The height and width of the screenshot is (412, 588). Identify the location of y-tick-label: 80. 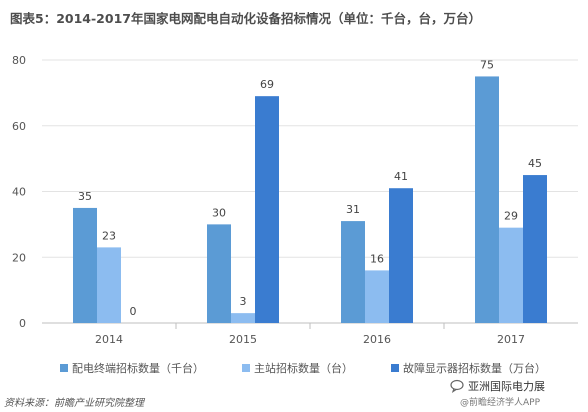
(19, 60).